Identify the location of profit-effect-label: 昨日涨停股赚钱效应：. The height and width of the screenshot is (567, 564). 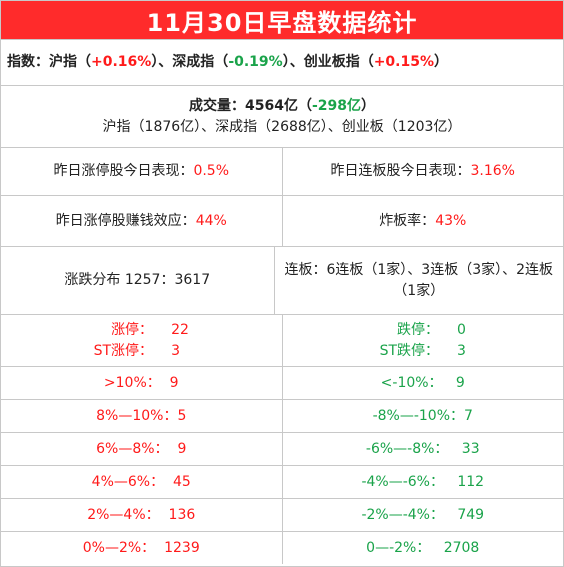
(125, 220).